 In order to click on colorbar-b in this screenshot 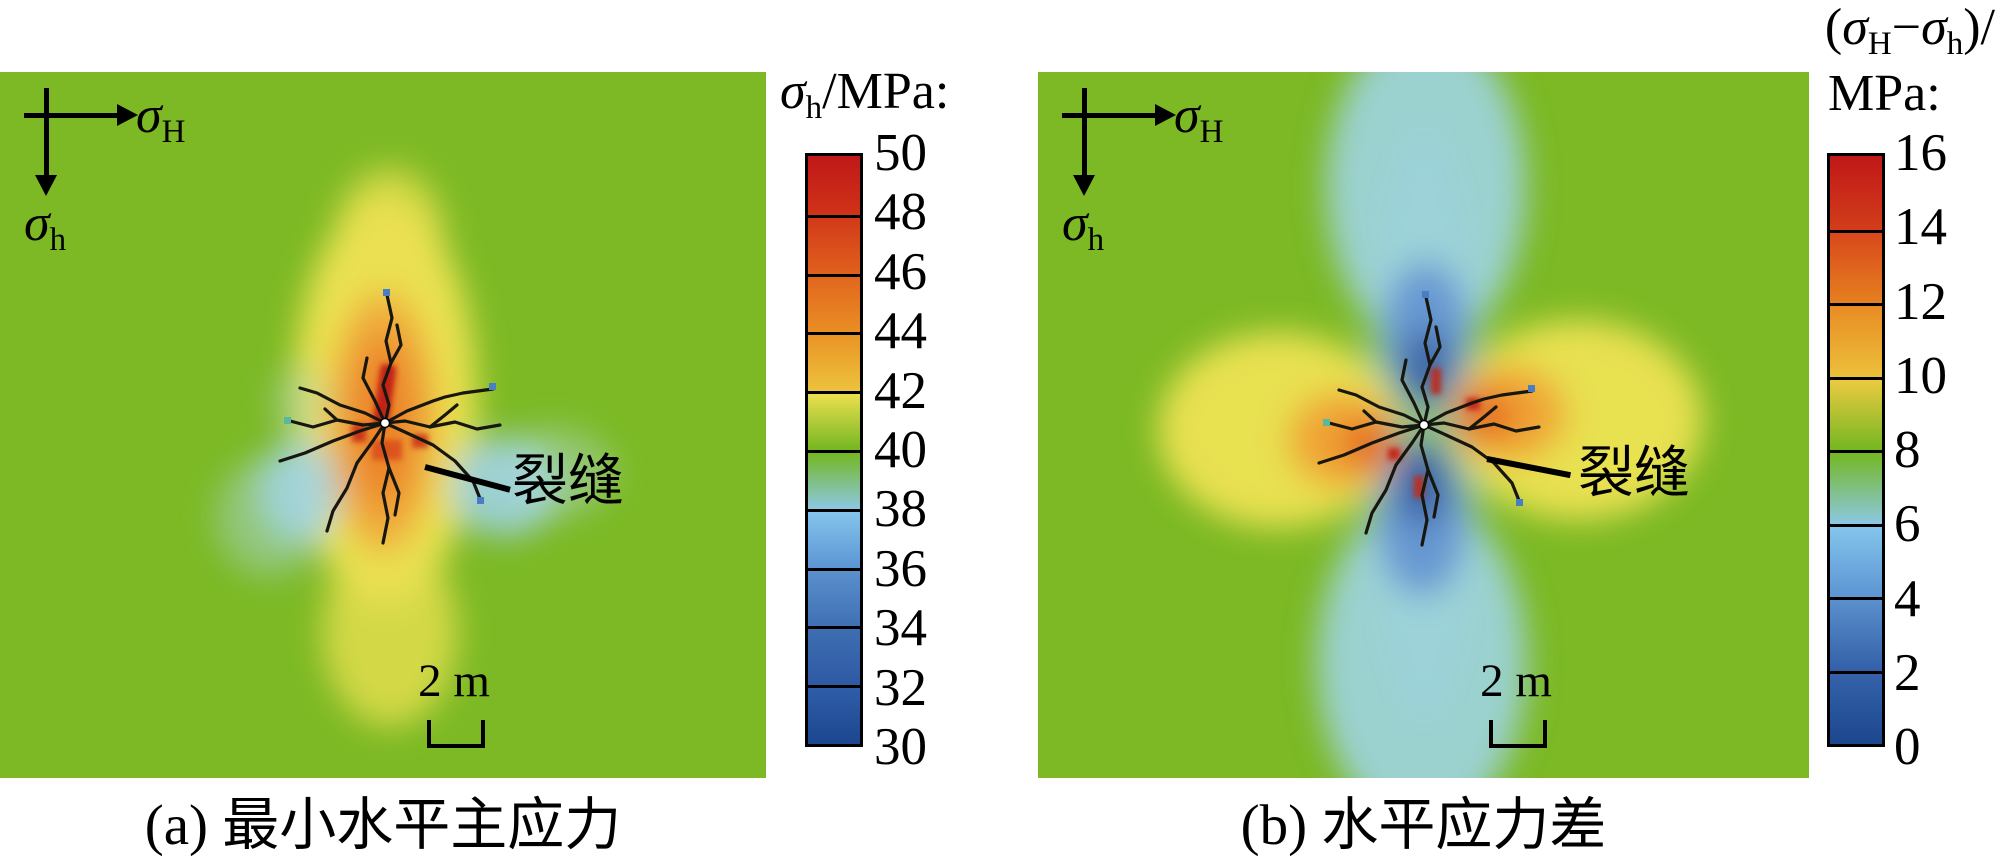, I will do `click(1856, 450)`.